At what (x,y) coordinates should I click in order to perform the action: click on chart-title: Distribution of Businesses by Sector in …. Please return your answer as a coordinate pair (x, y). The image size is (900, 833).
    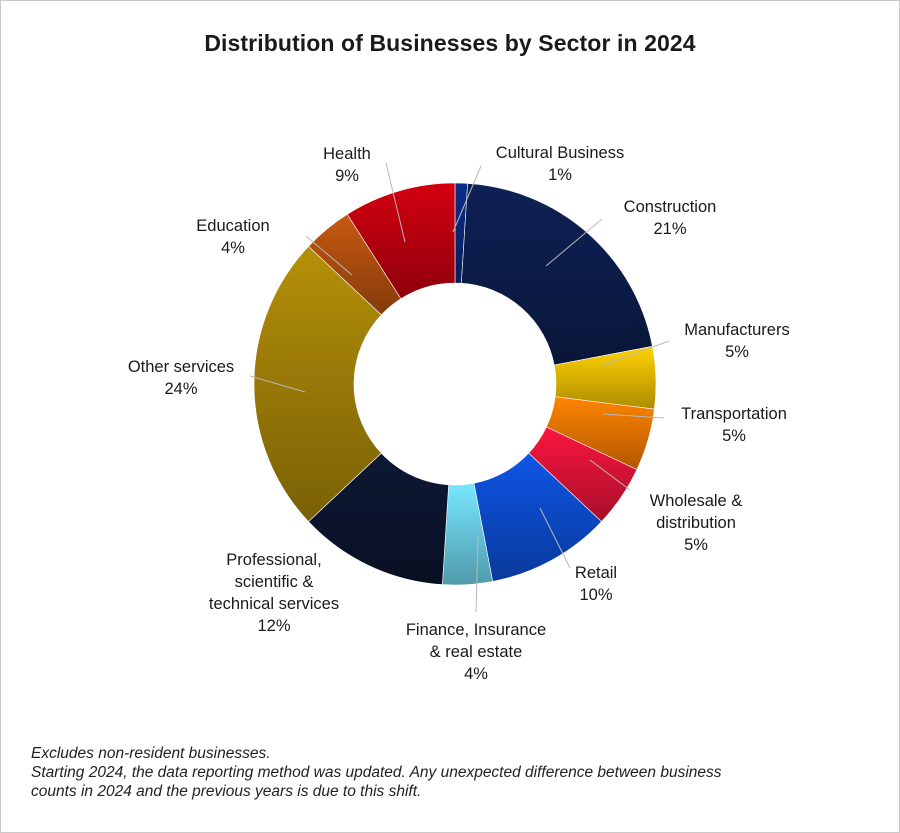
    Looking at the image, I should click on (450, 43).